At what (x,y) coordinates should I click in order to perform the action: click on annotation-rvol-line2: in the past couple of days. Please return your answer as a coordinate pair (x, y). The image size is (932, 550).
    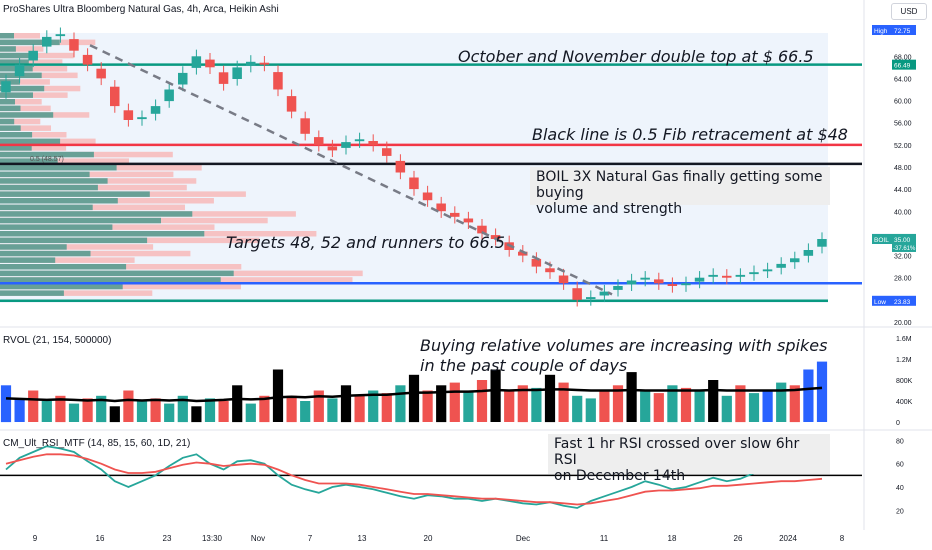
    Looking at the image, I should click on (524, 365).